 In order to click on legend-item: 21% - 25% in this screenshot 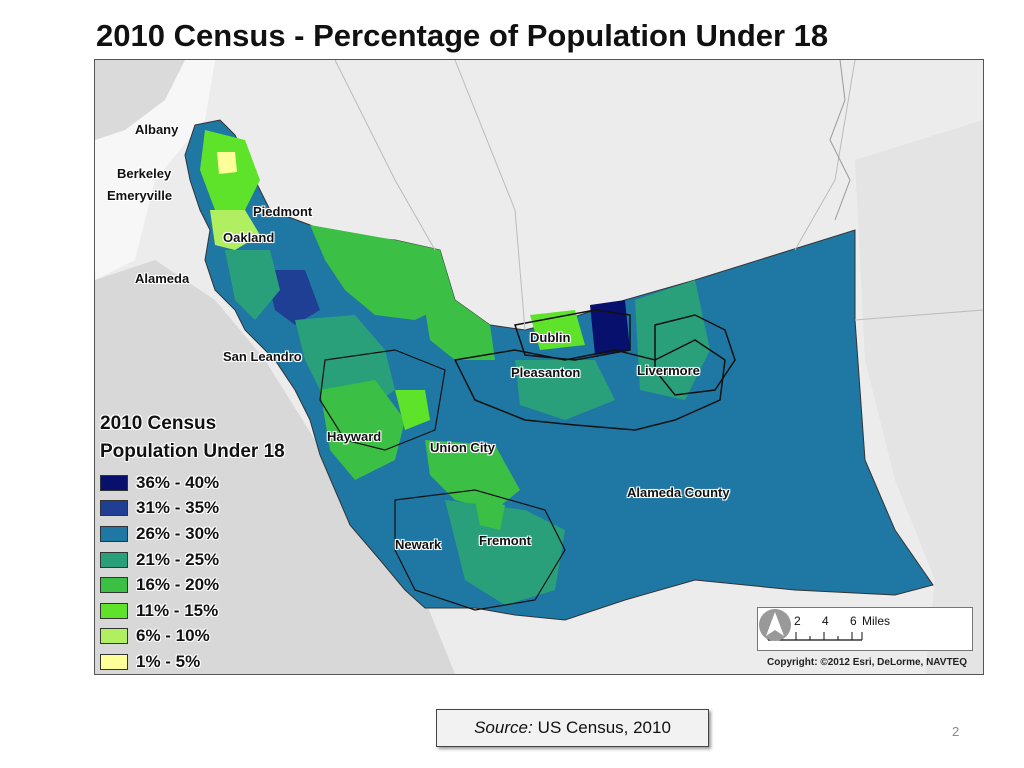, I will do `click(212, 560)`.